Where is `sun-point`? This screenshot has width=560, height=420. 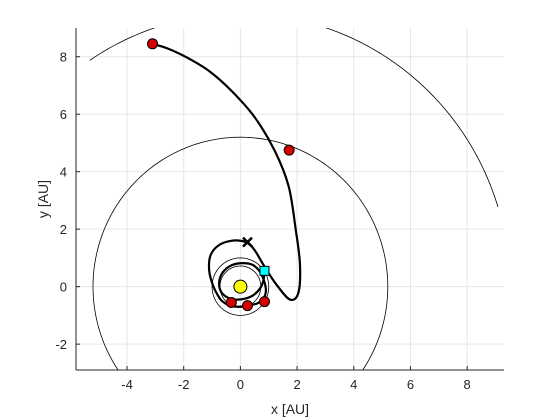 sun-point is located at coordinates (240, 286).